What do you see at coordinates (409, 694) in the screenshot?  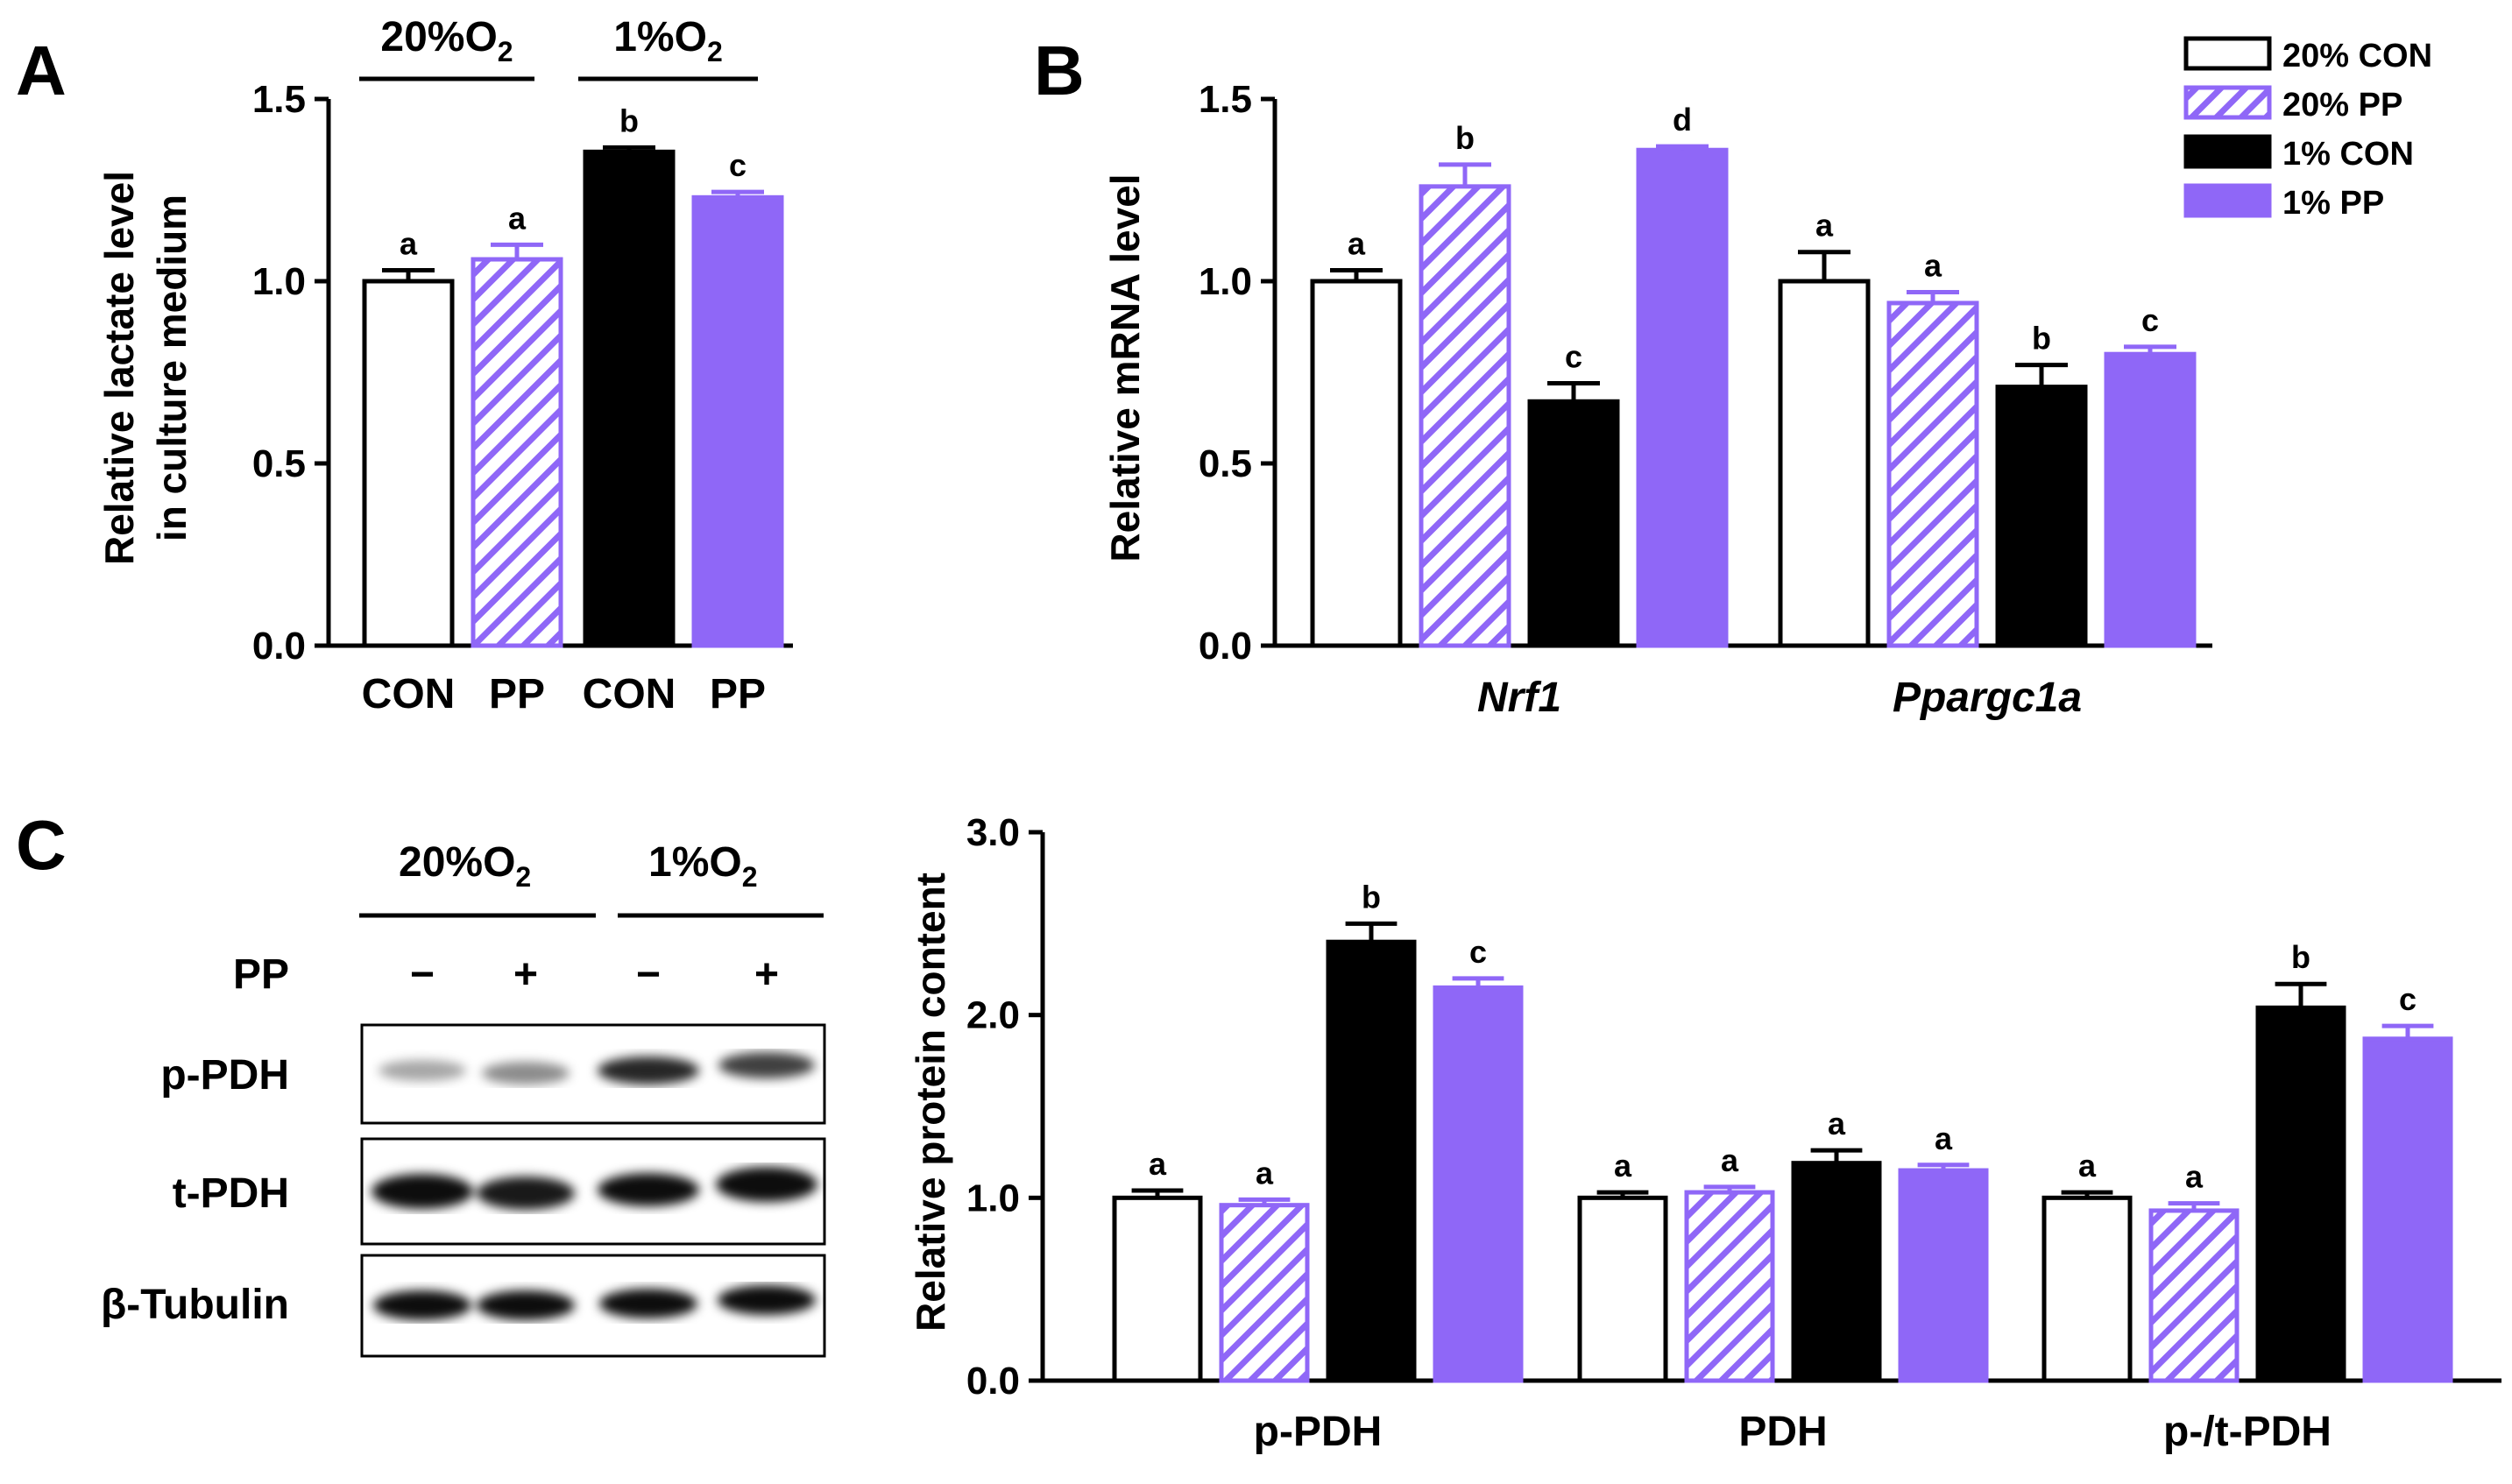 I see `chart-a-category-1: CON` at bounding box center [409, 694].